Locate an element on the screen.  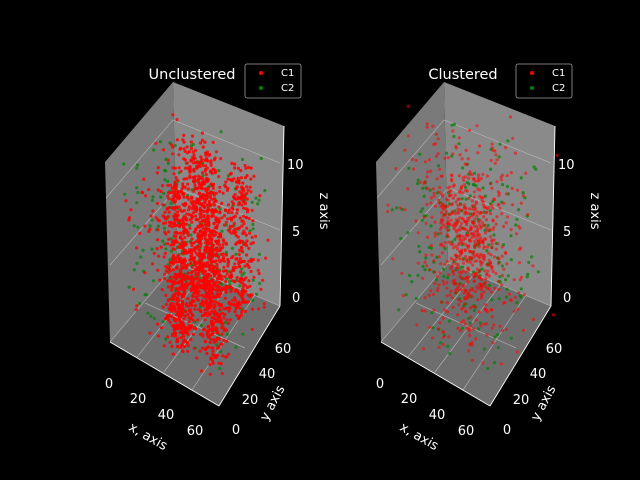
z-tick-label: 5 is located at coordinates (296, 232).